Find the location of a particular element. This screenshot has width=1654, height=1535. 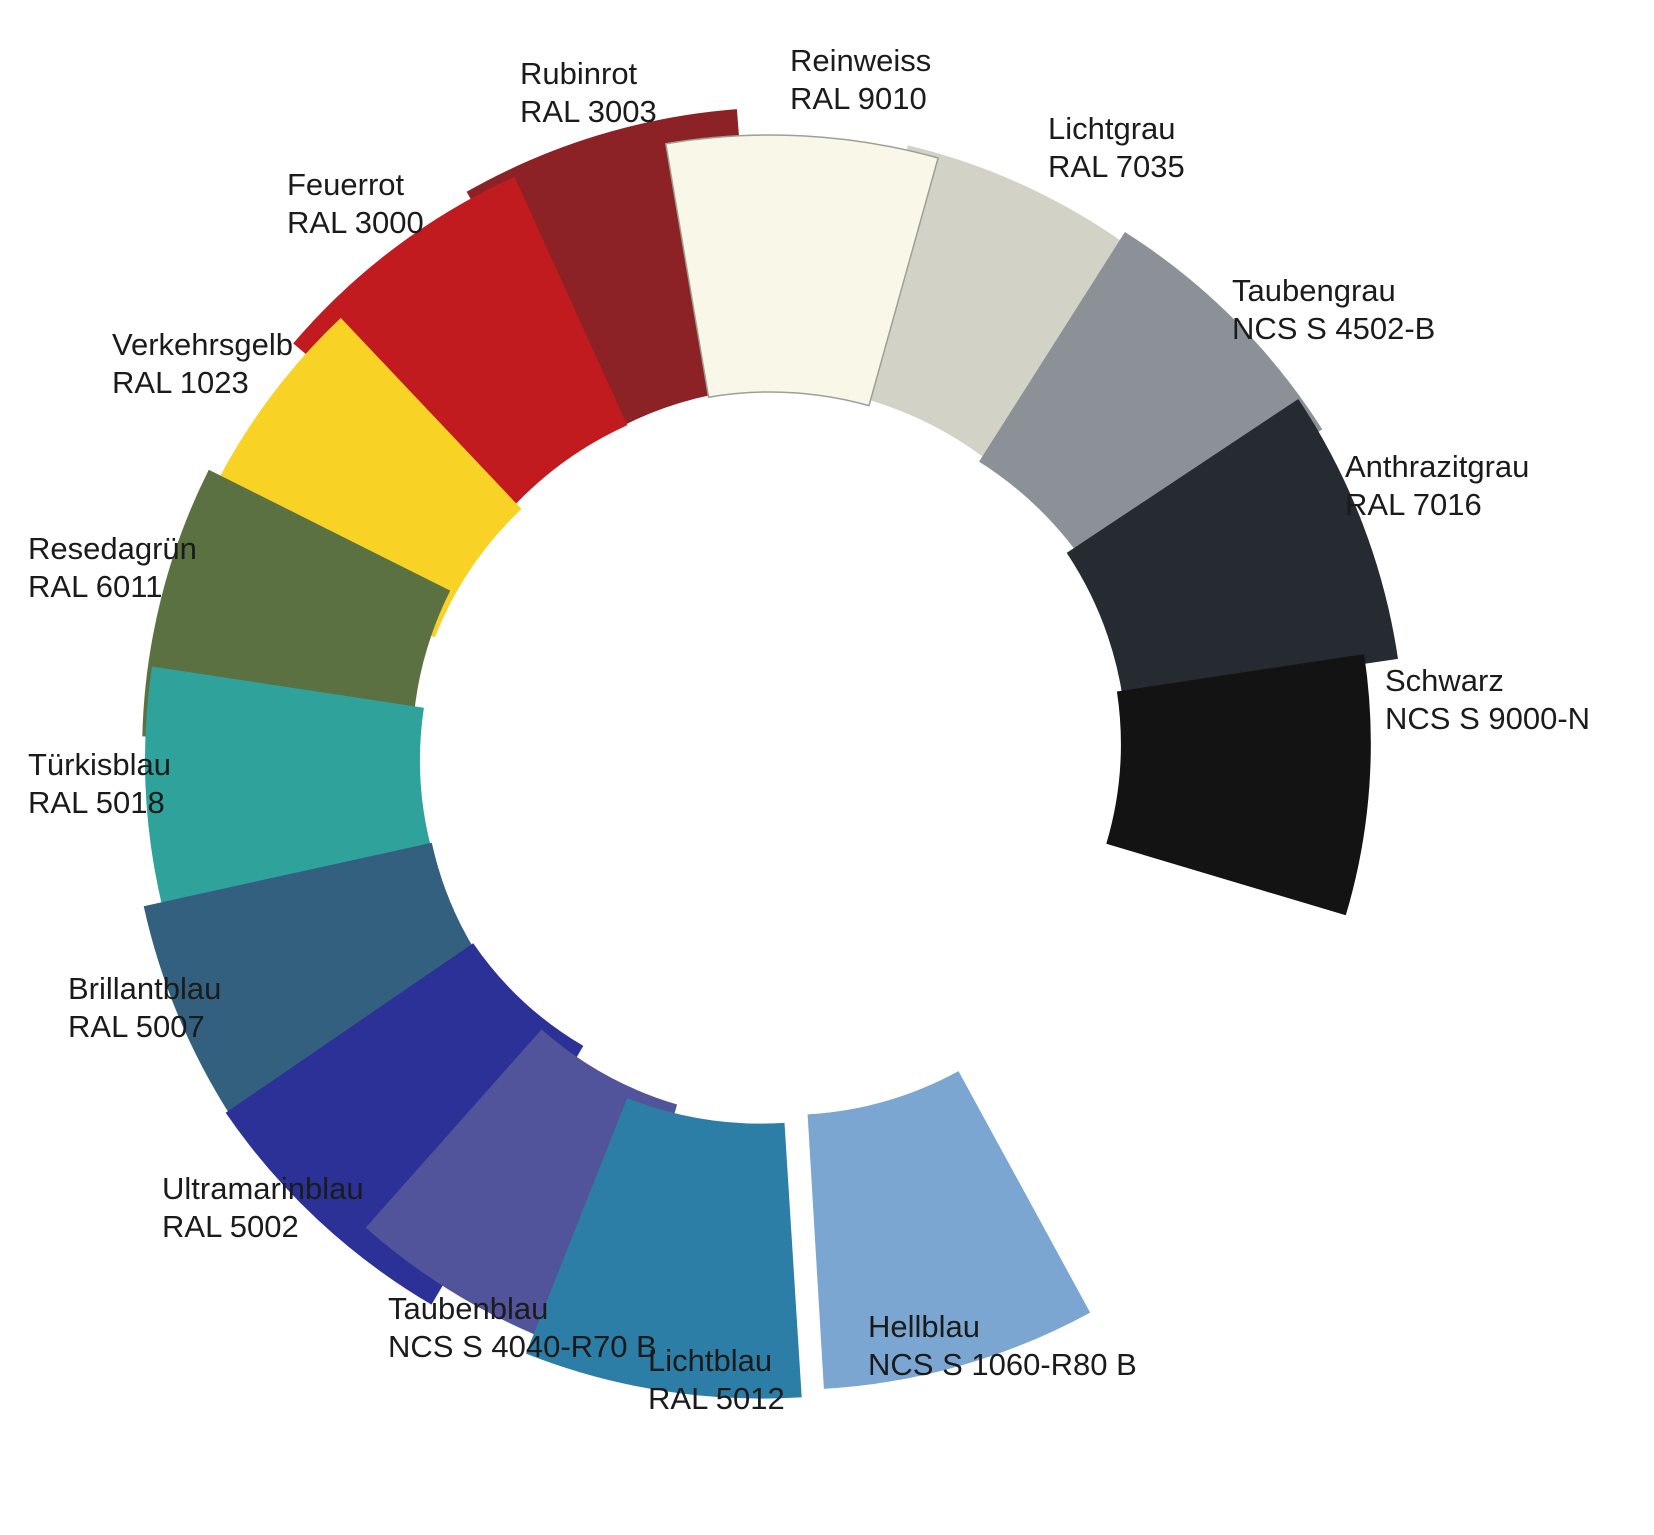

swatch-code: RAL 5012 is located at coordinates (716, 1398).